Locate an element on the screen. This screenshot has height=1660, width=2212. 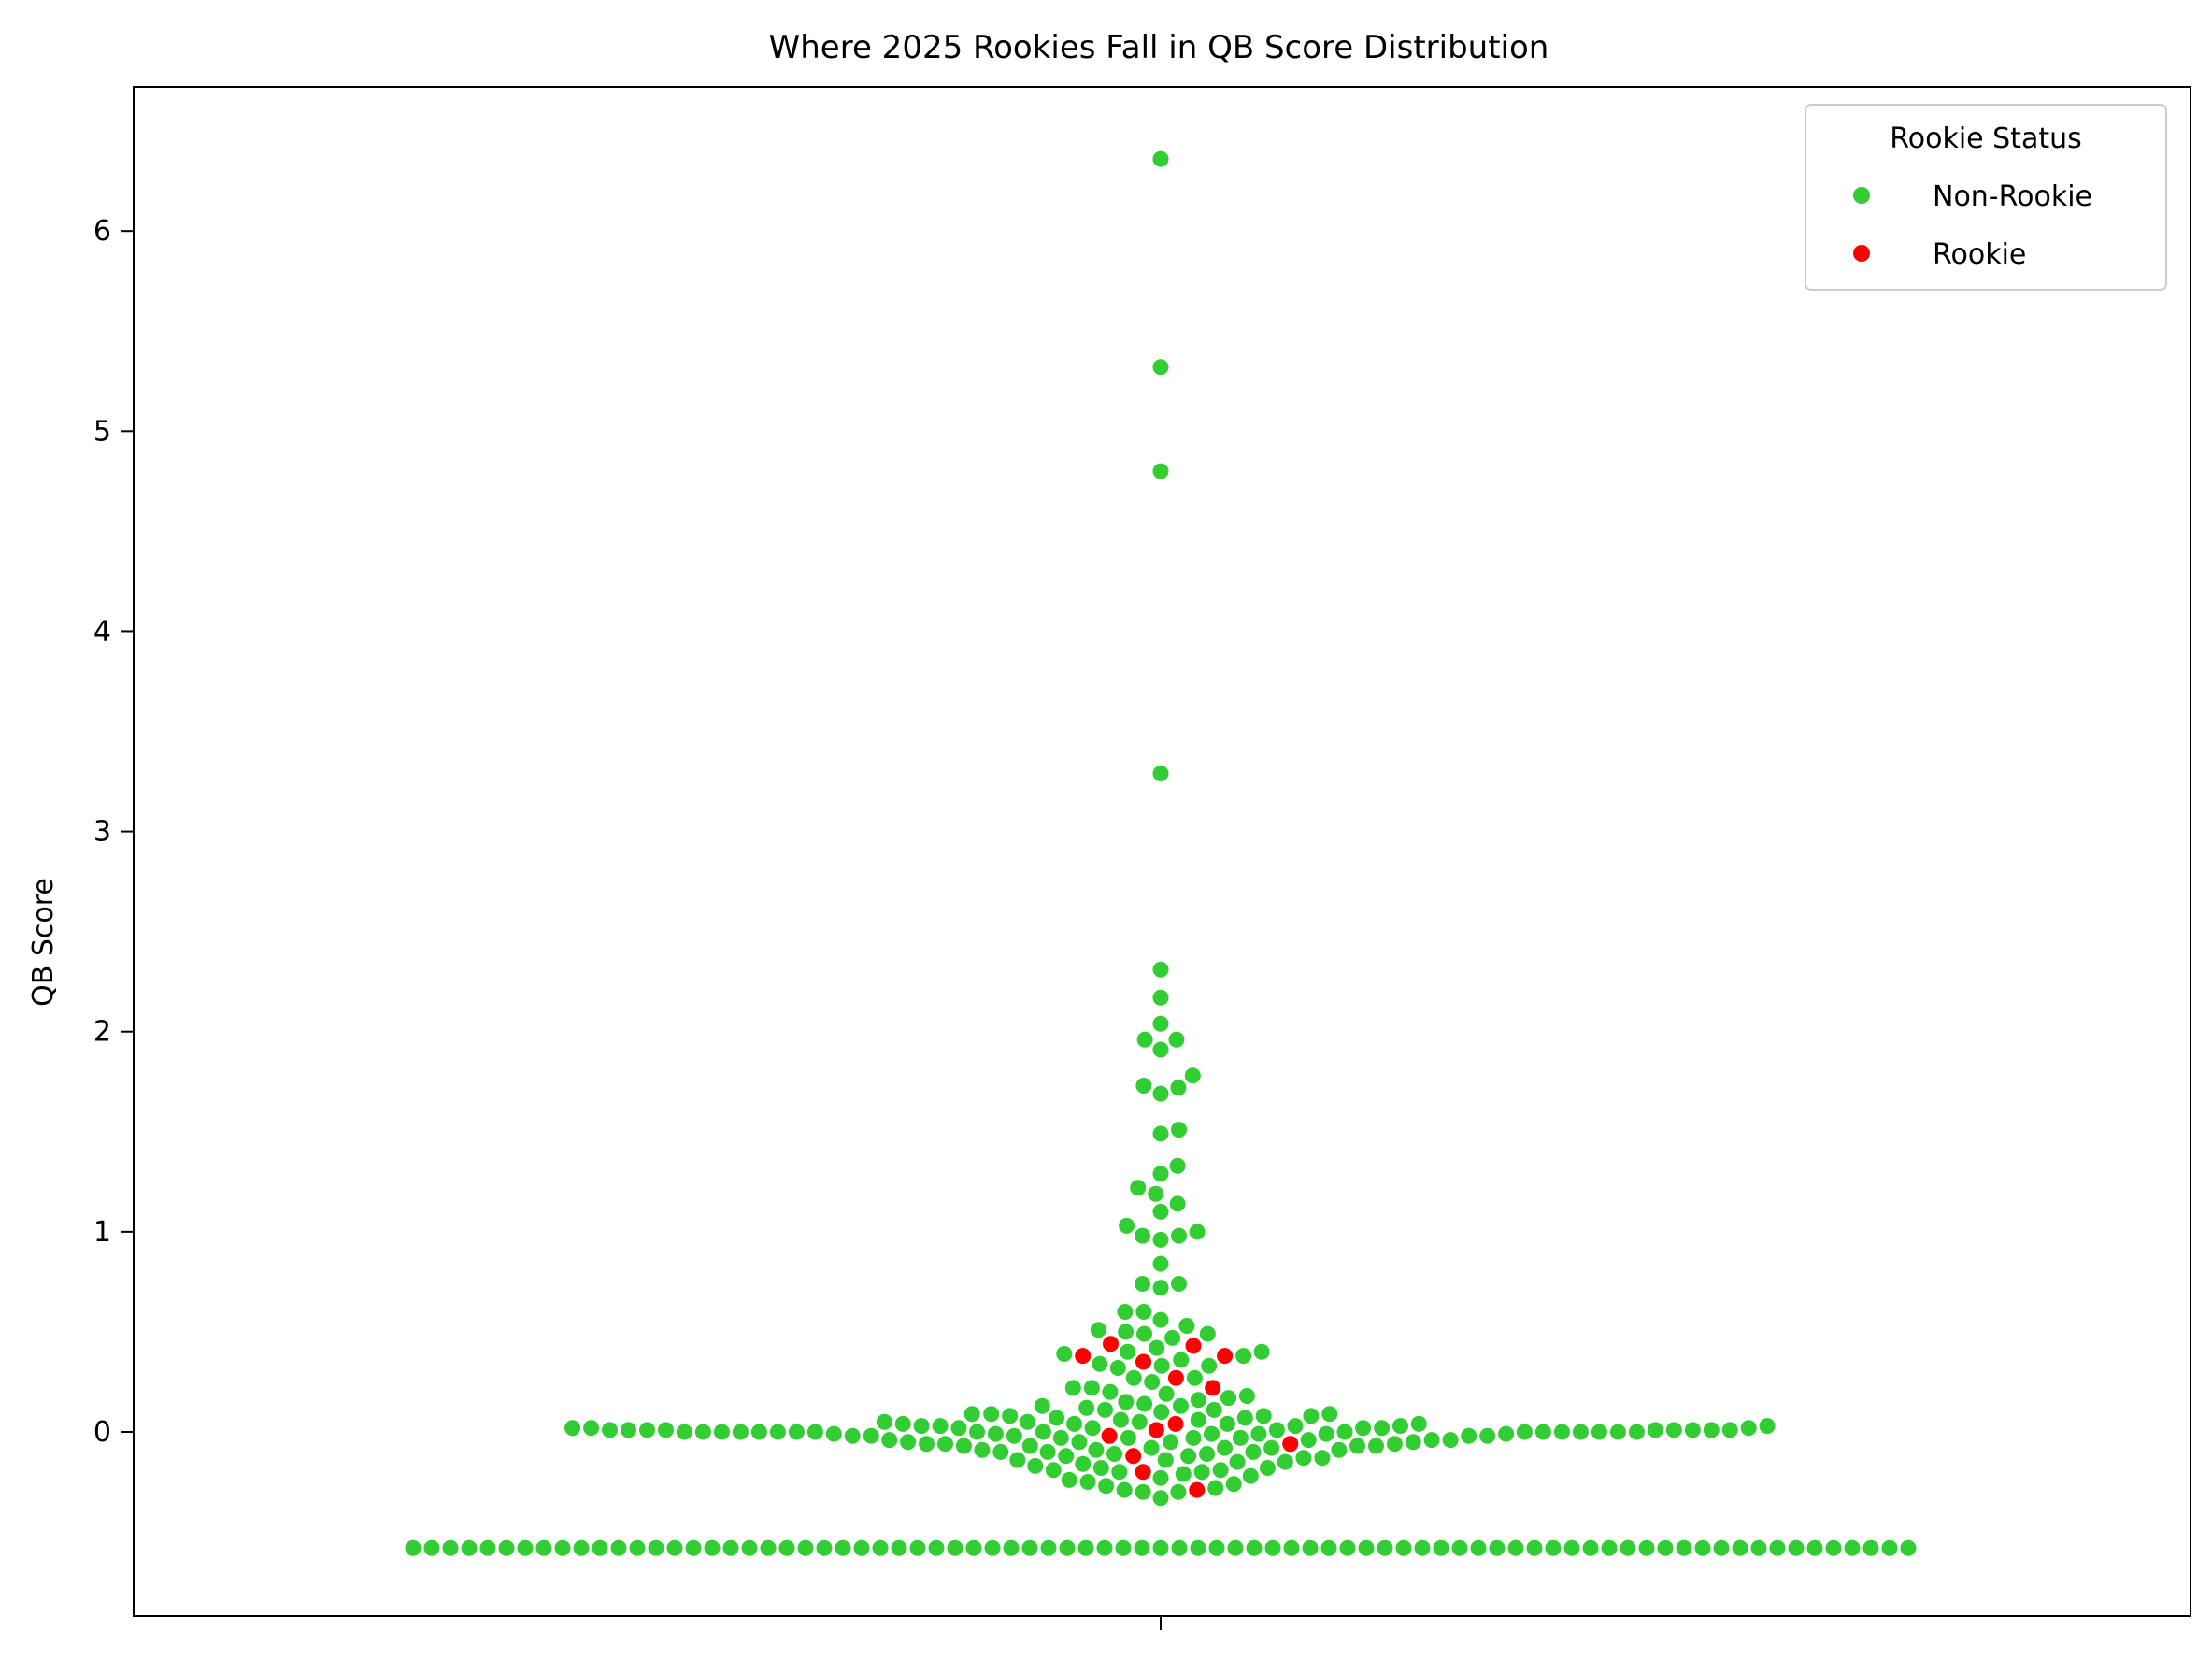
rookie-point is located at coordinates (1197, 1490).